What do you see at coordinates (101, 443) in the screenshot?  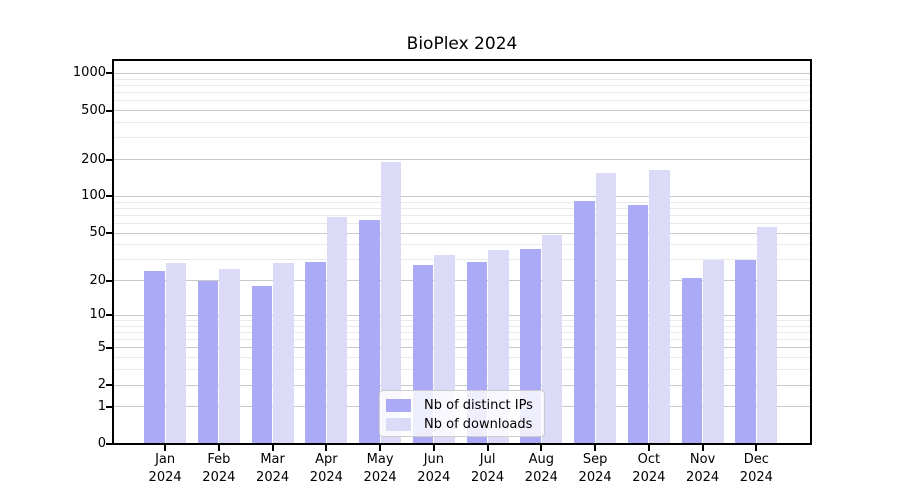 I see `y-tick-label: 0` at bounding box center [101, 443].